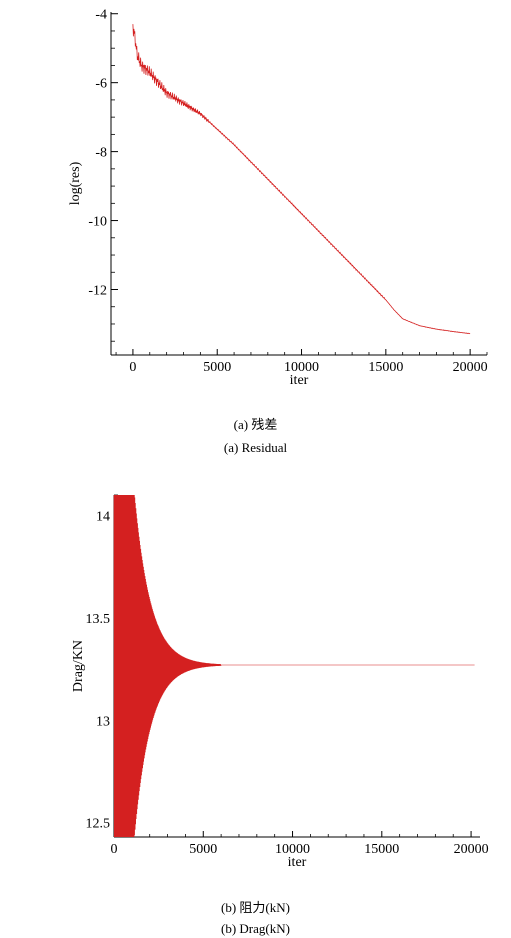 The image size is (511, 938). I want to click on residual-x-tick-label: 0, so click(132, 367).